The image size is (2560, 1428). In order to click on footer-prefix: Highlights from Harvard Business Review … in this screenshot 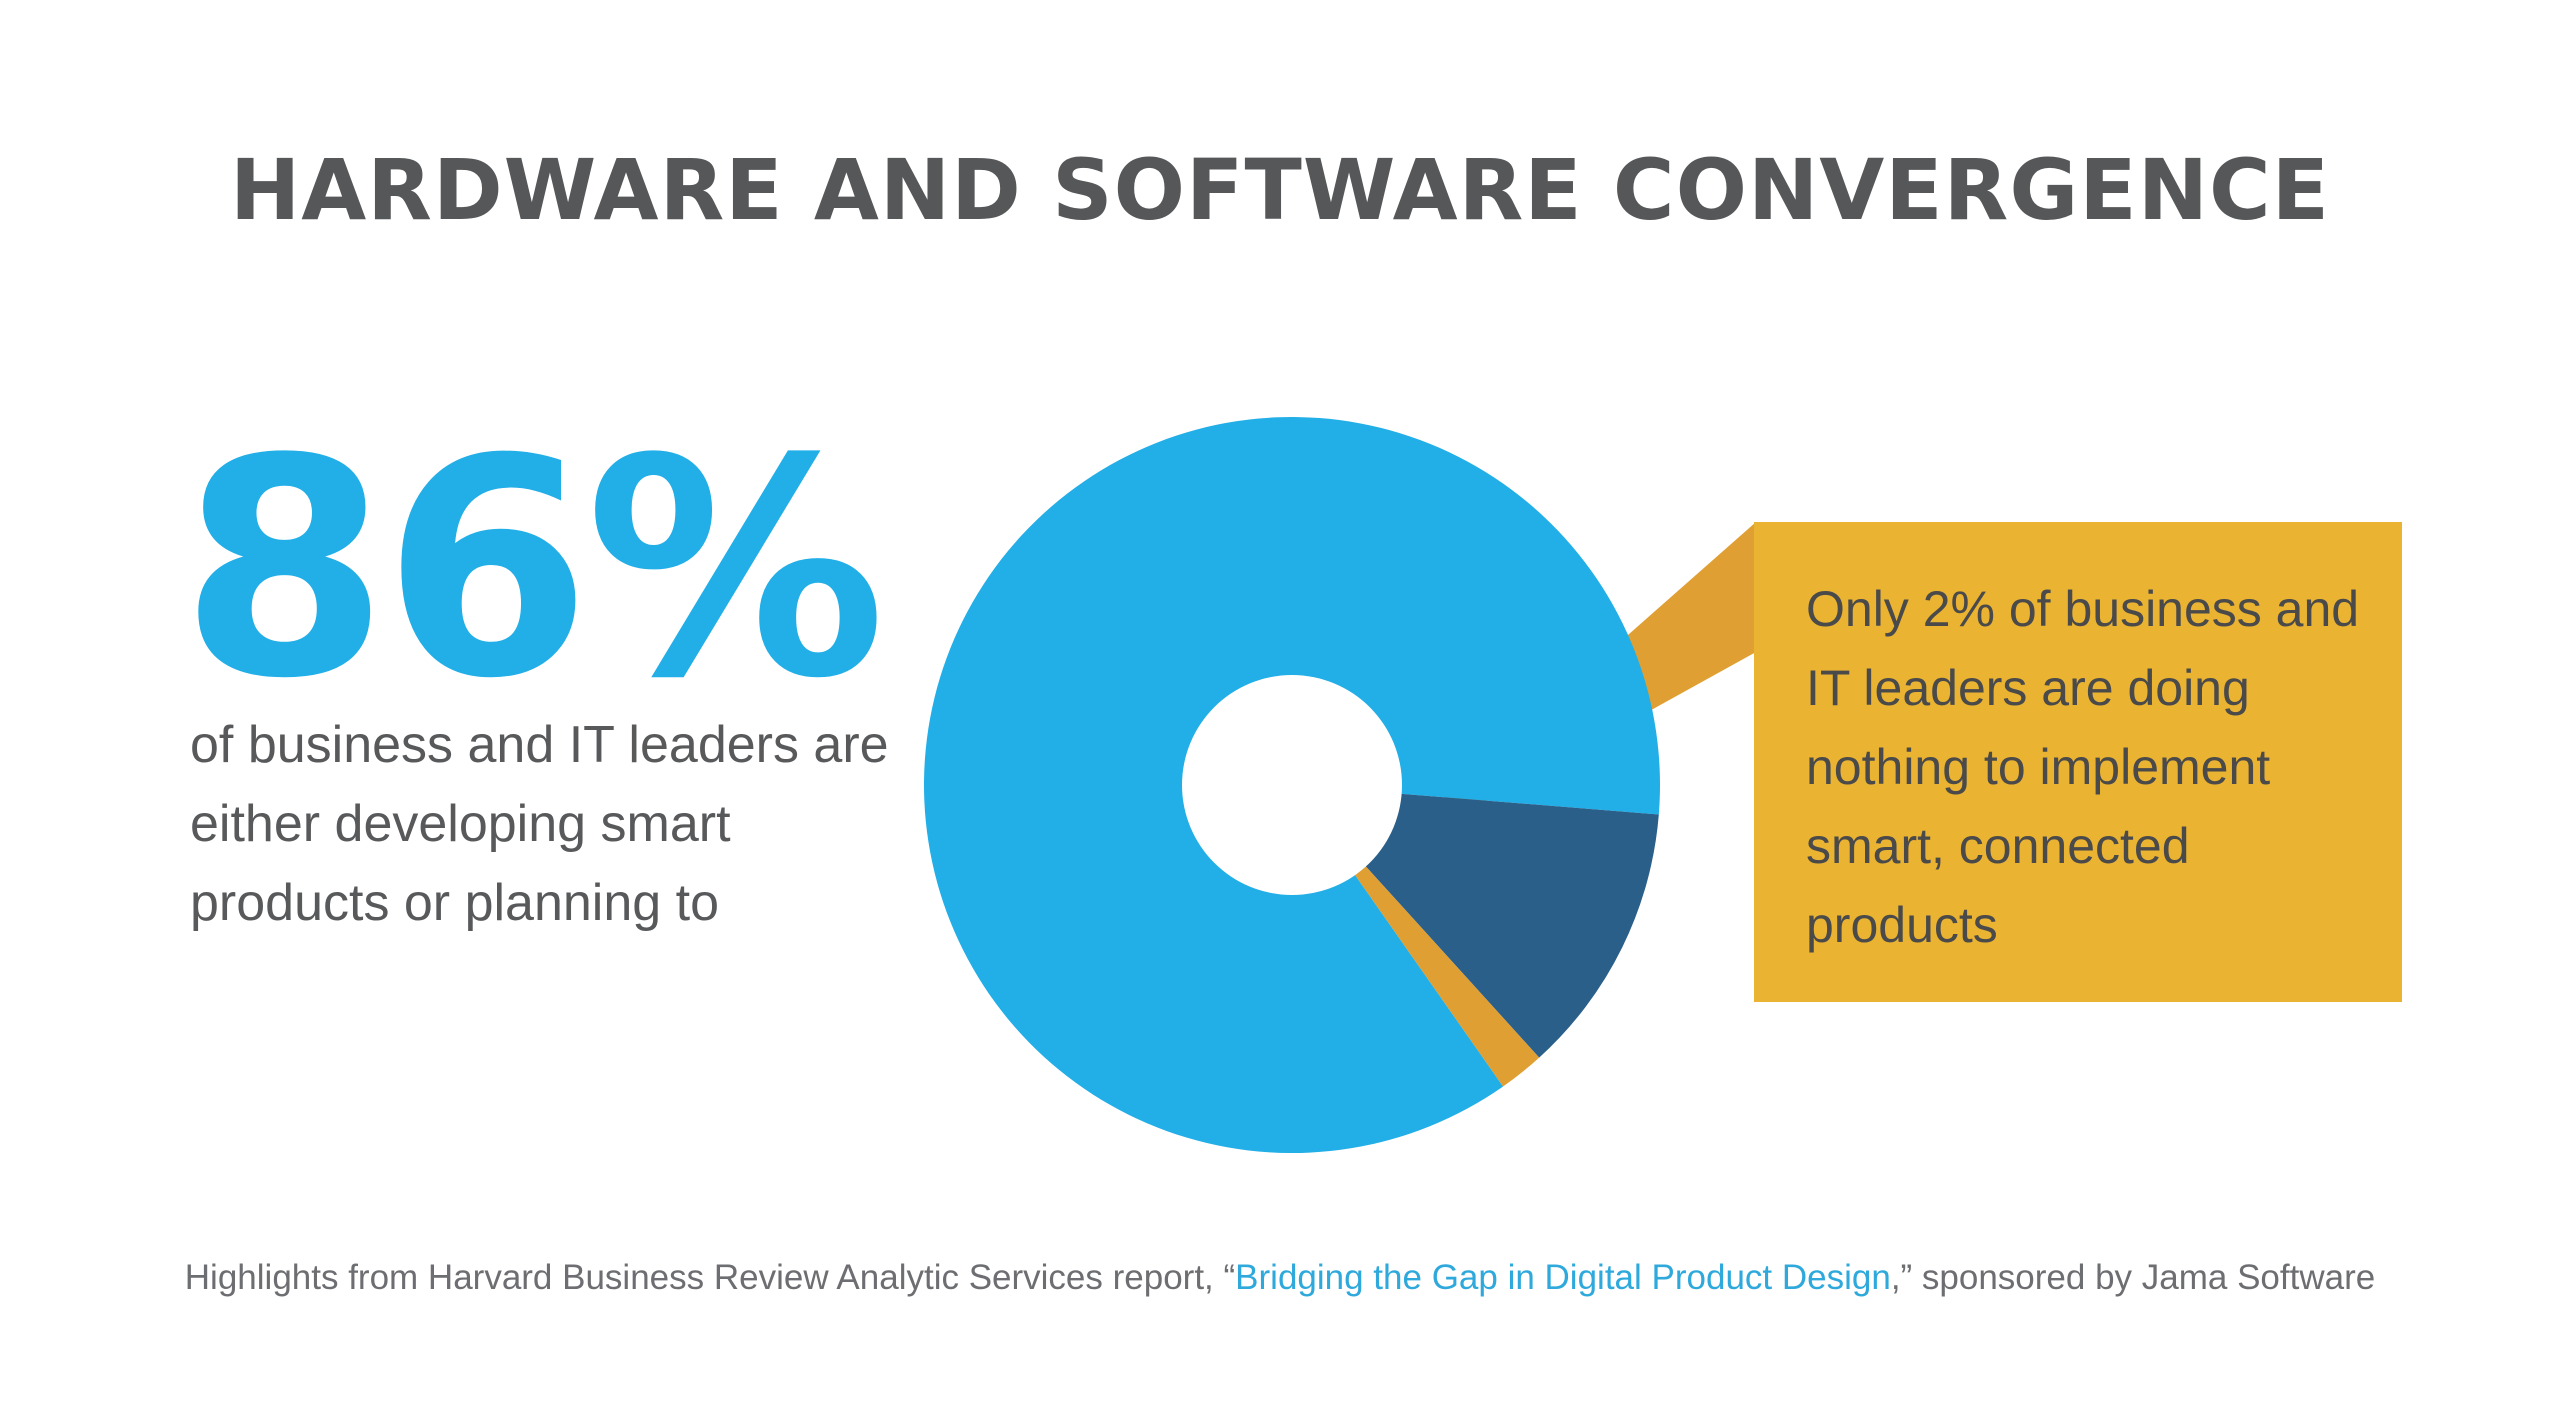, I will do `click(710, 1277)`.